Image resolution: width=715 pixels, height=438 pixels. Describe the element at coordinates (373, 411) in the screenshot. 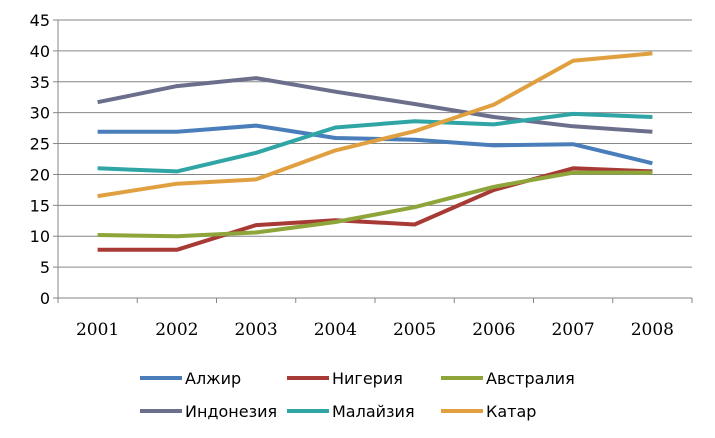

I see `legend-label: Малайзия` at that location.